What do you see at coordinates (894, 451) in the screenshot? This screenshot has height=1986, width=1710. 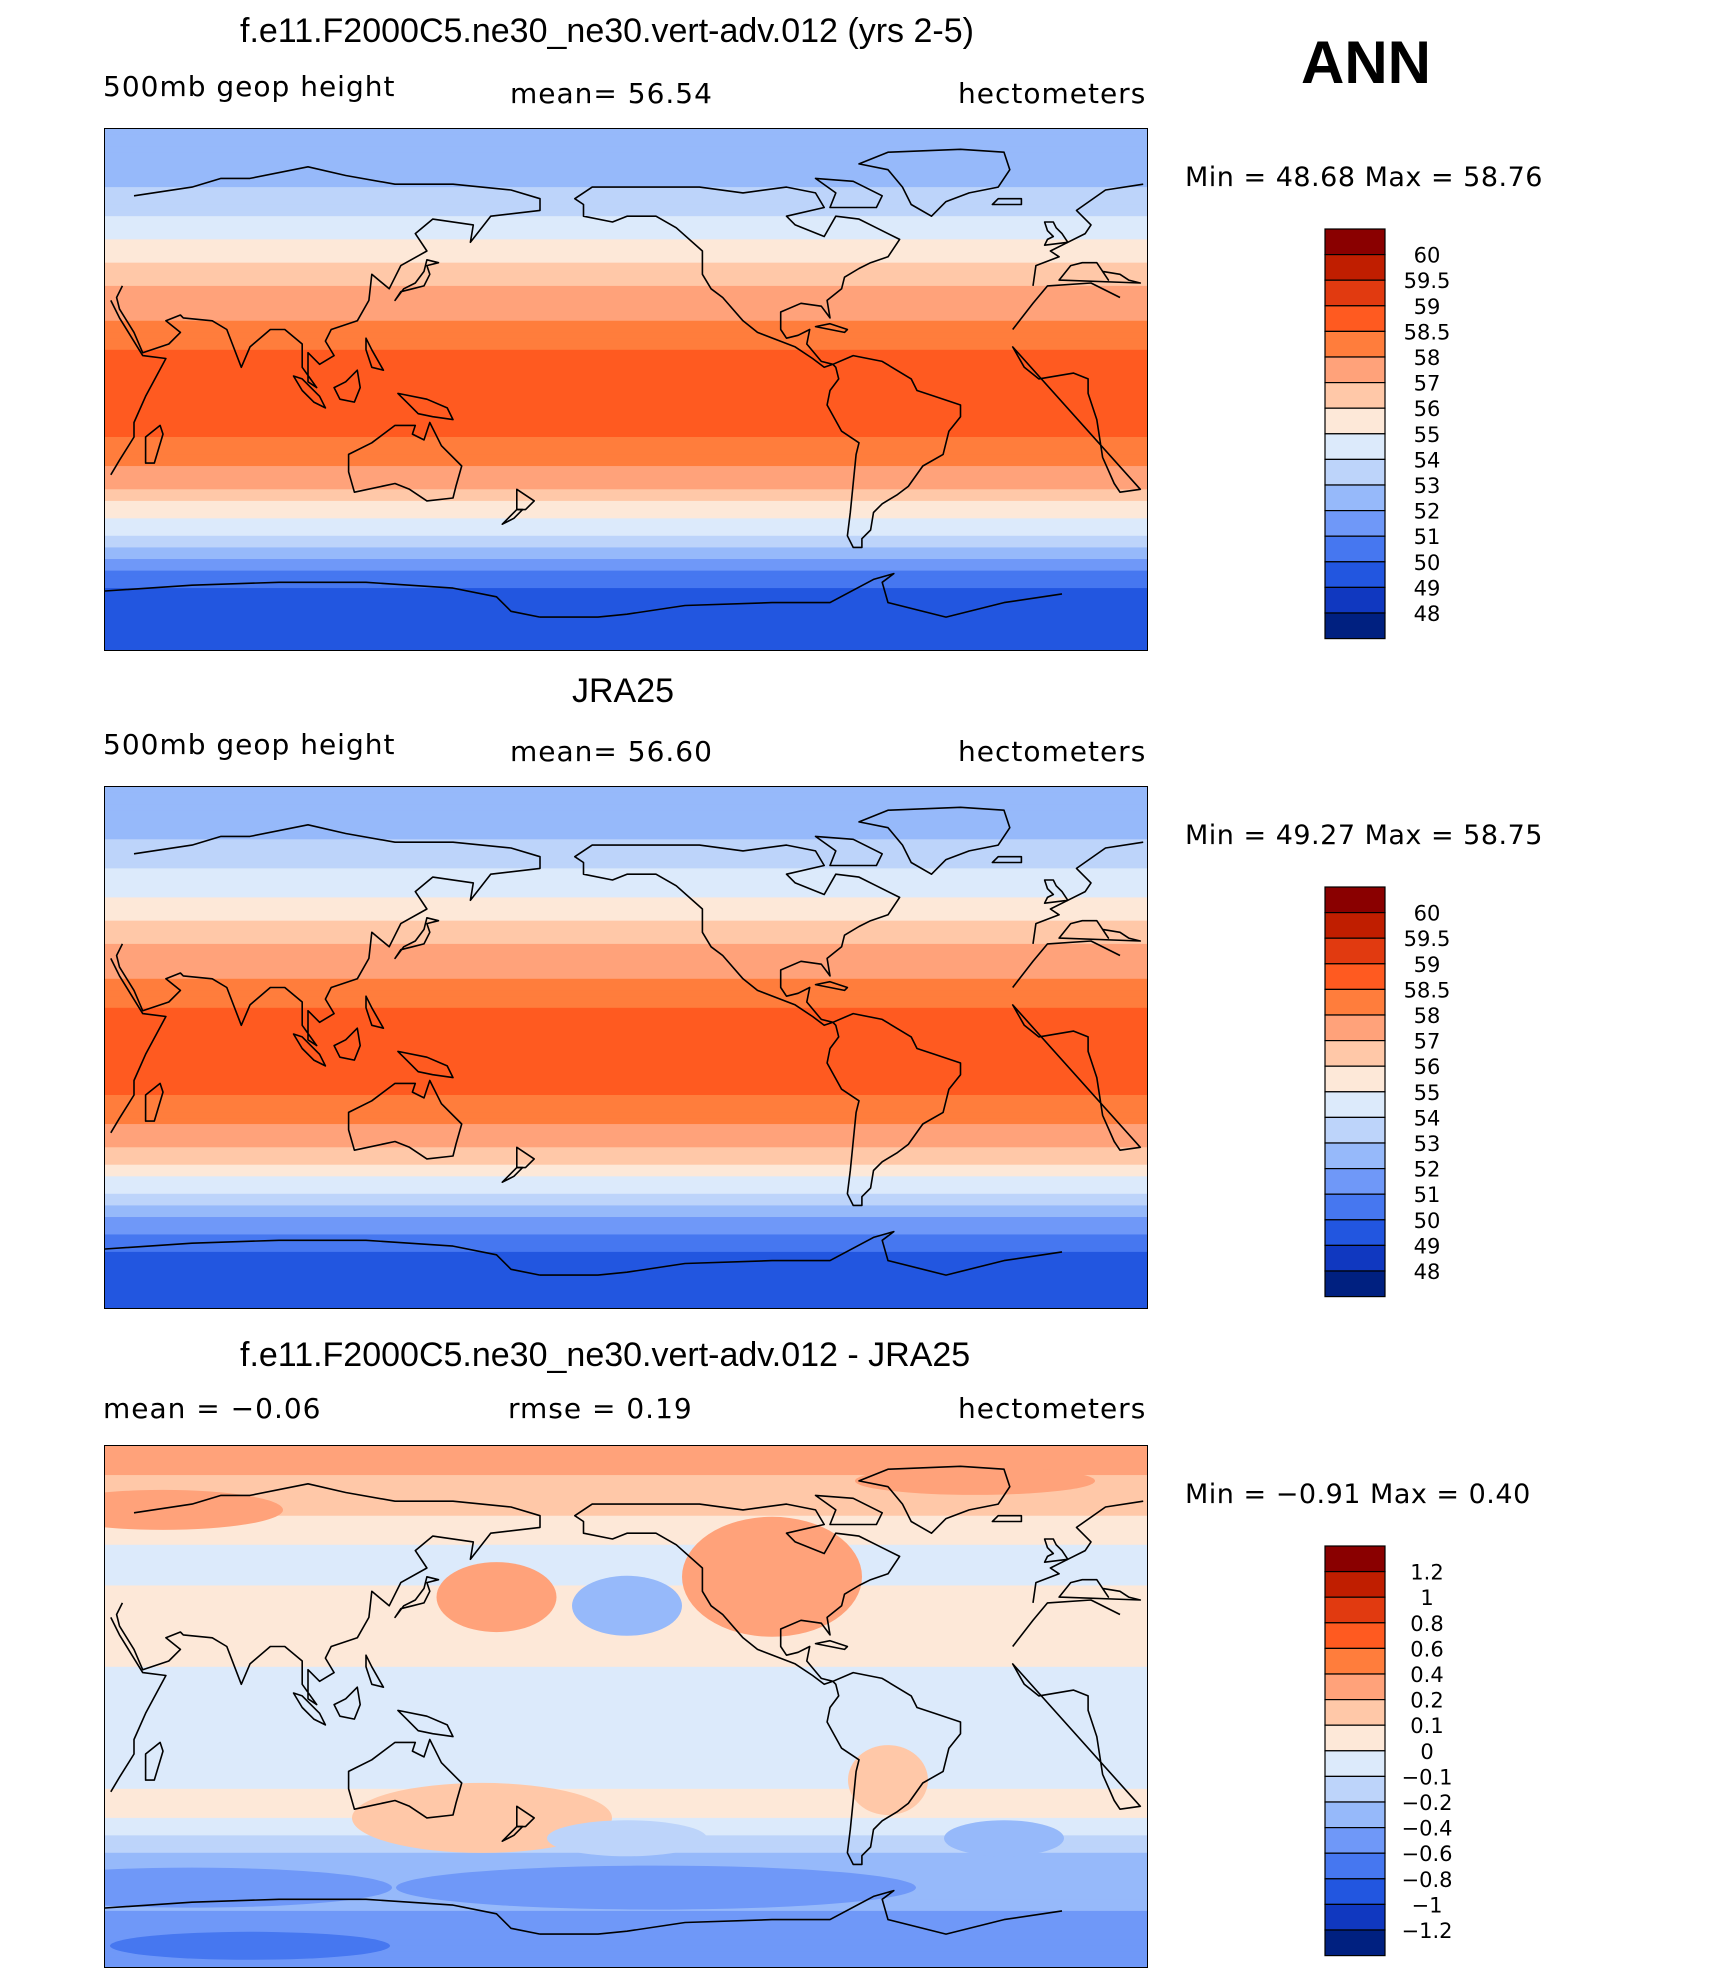 I see `coastline-samerica` at bounding box center [894, 451].